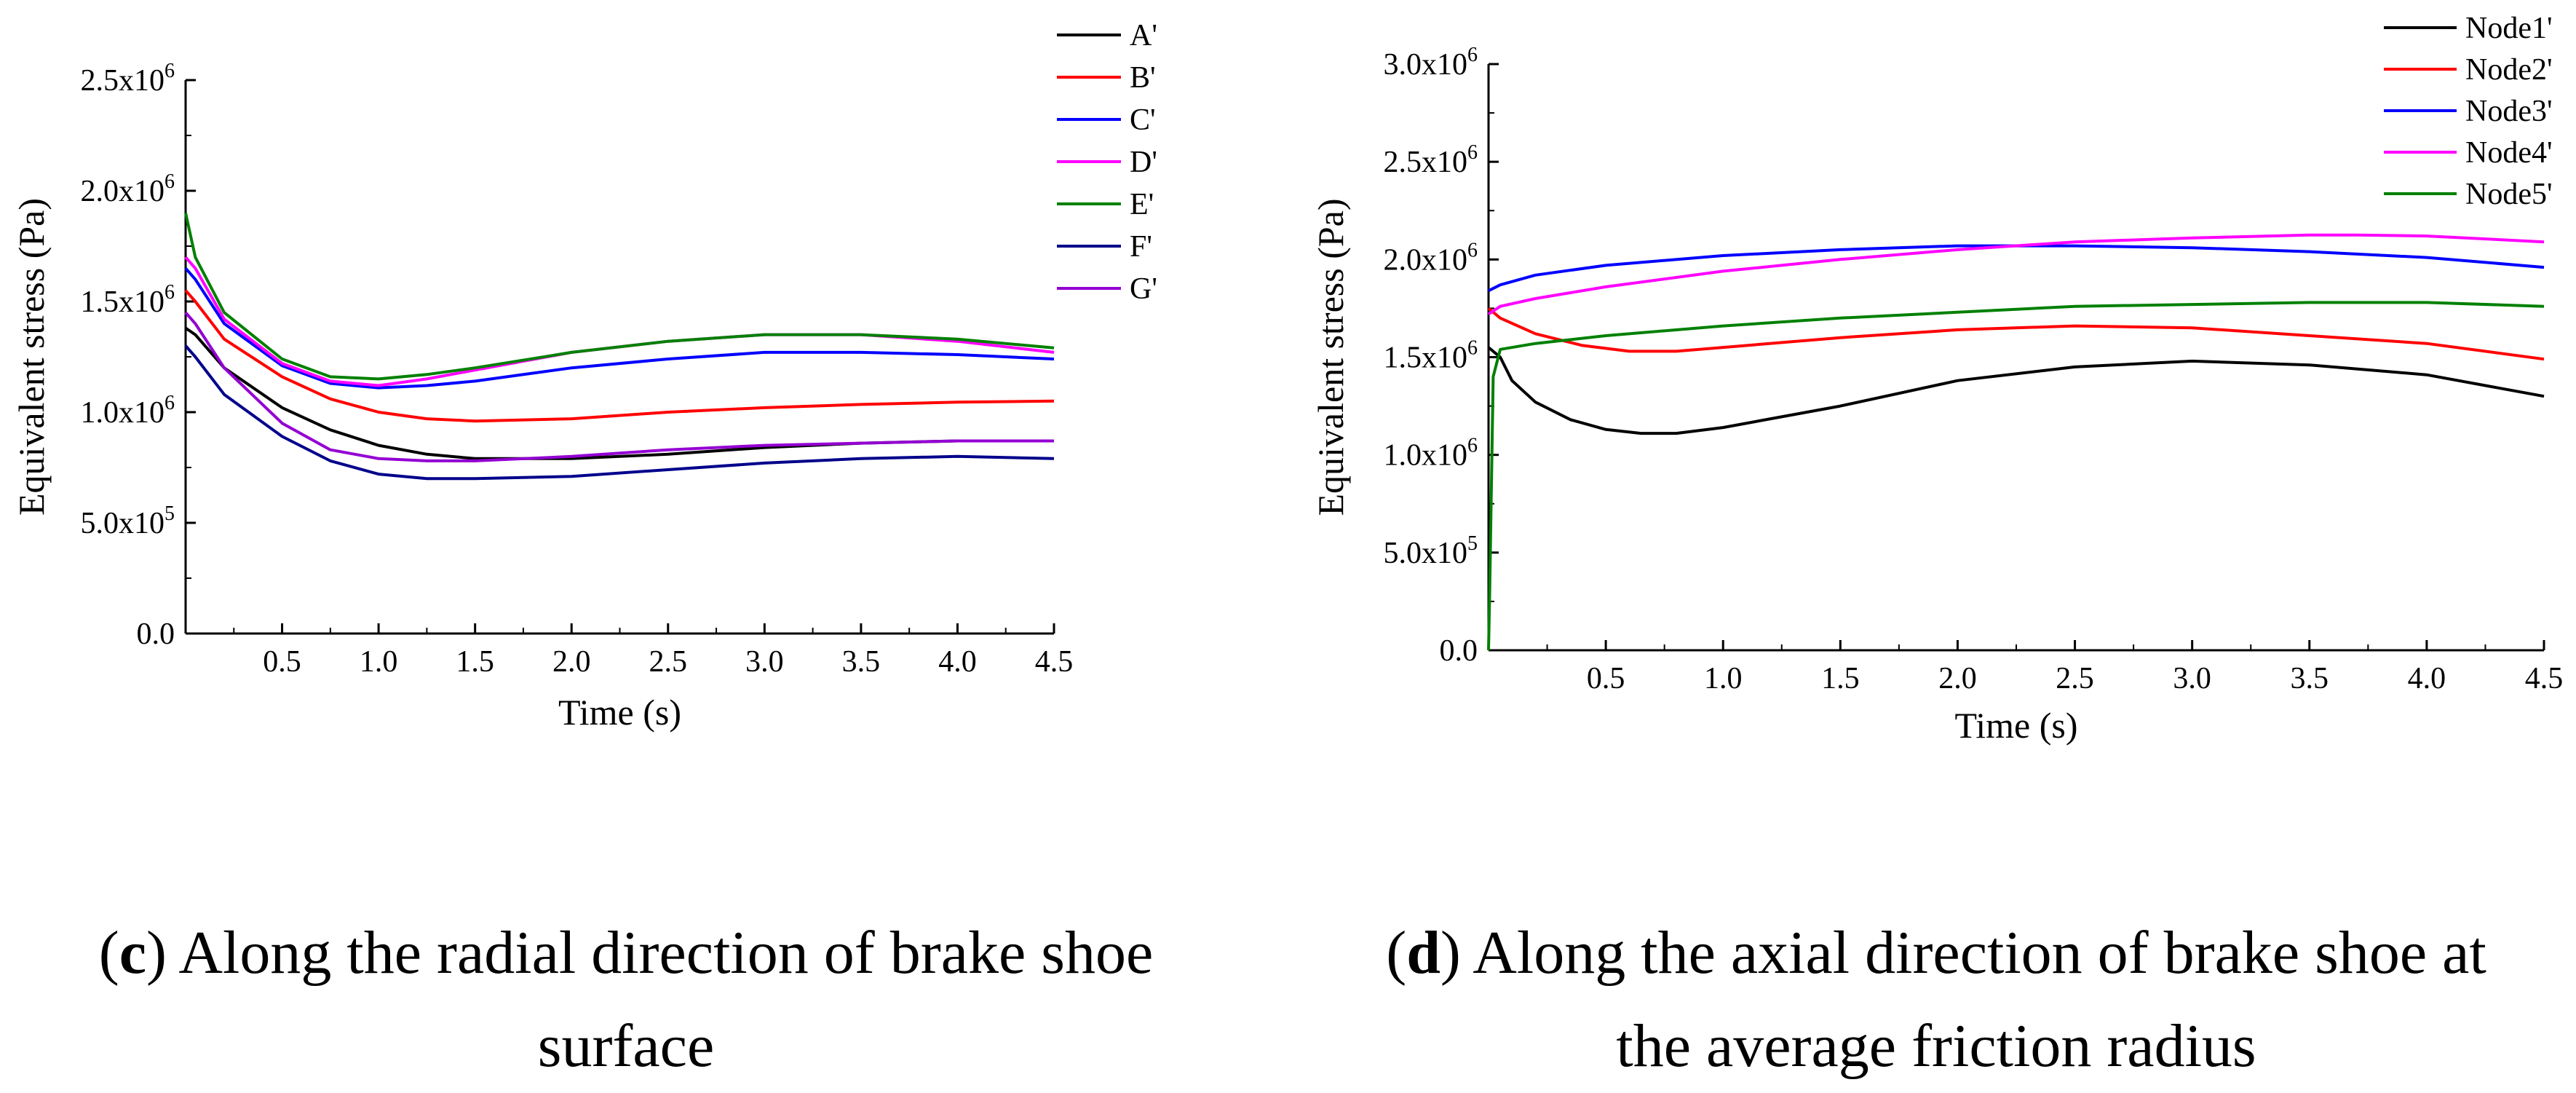 This screenshot has height=1093, width=2576. I want to click on y-tick-label: 3.0x10⁶, so click(1431, 63).